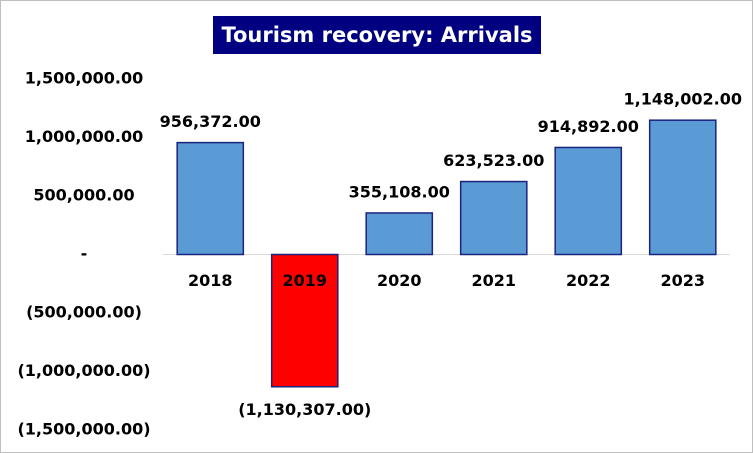 This screenshot has width=753, height=453. What do you see at coordinates (588, 280) in the screenshot?
I see `x-tick-label: 2022` at bounding box center [588, 280].